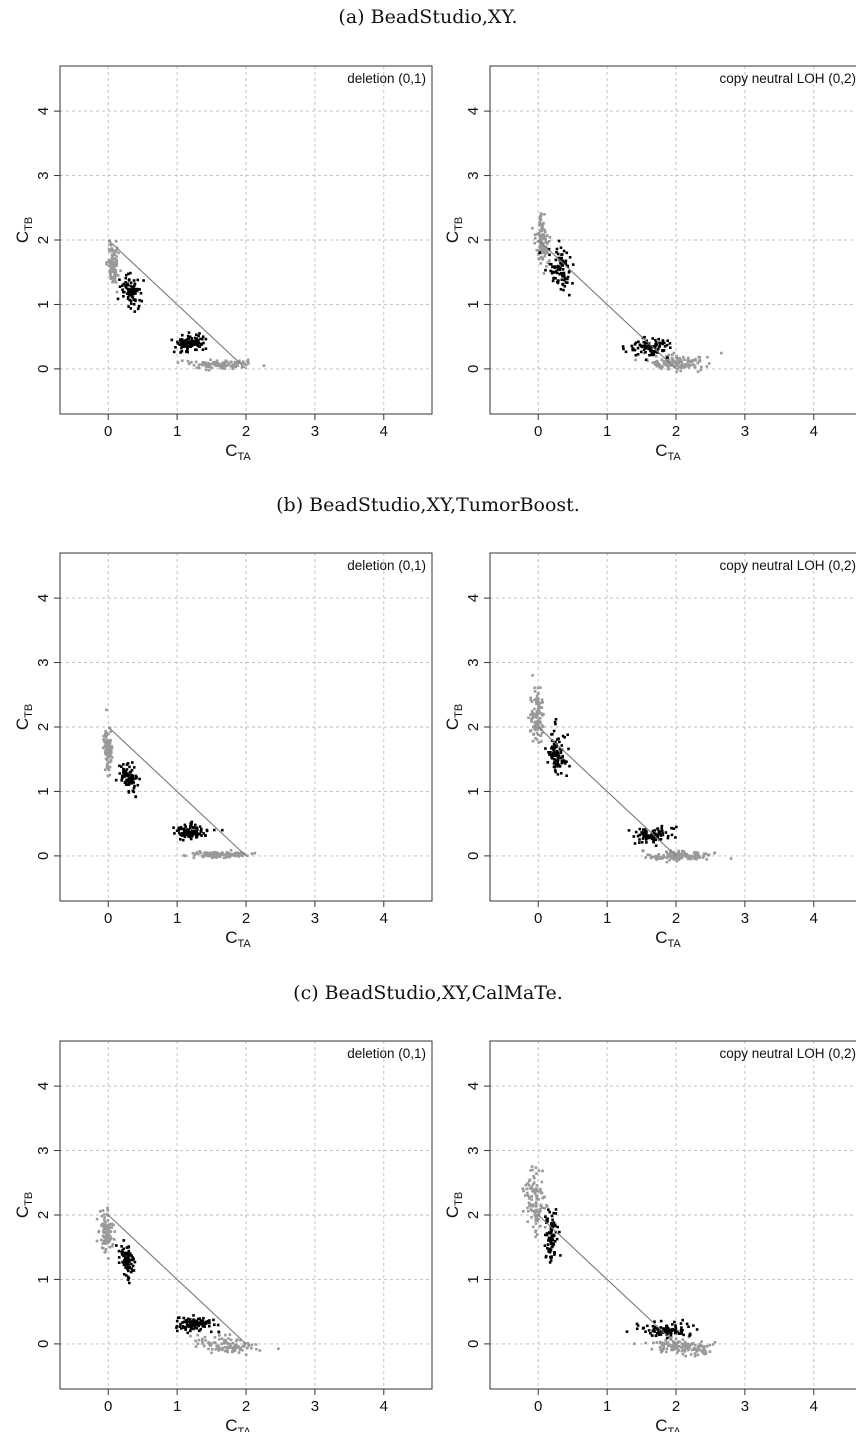 This screenshot has height=1432, width=856. I want to click on y-tick-label: 3, so click(473, 662).